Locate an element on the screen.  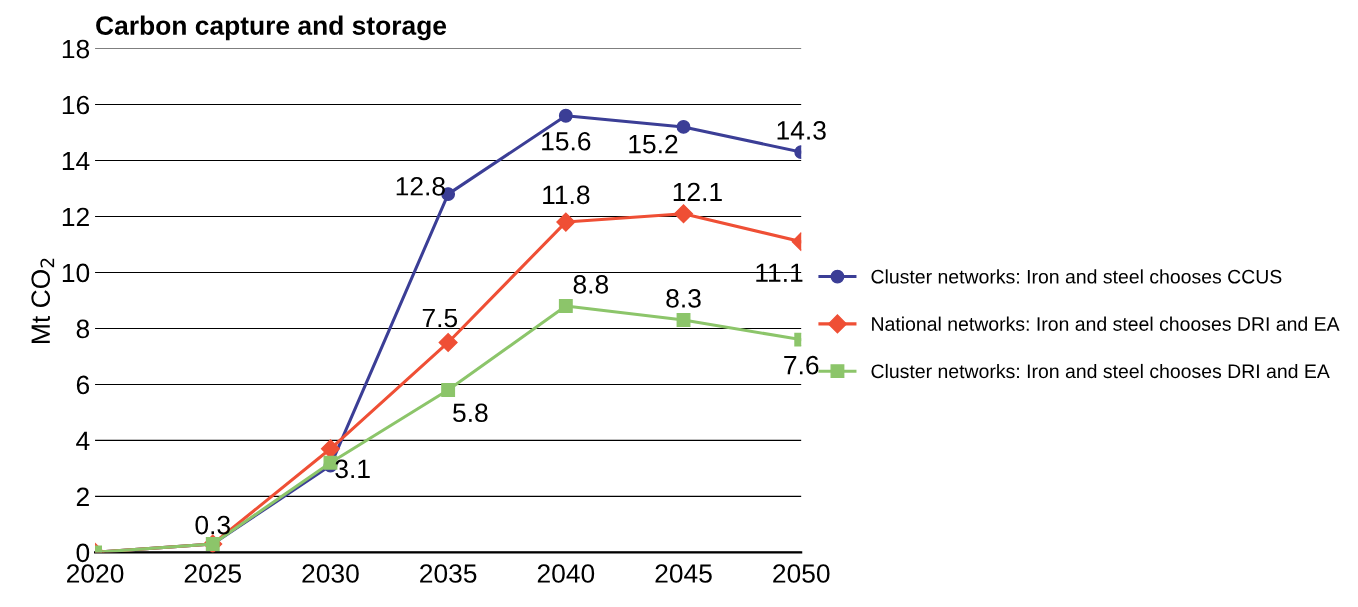
data-label: 12.1 is located at coordinates (697, 192).